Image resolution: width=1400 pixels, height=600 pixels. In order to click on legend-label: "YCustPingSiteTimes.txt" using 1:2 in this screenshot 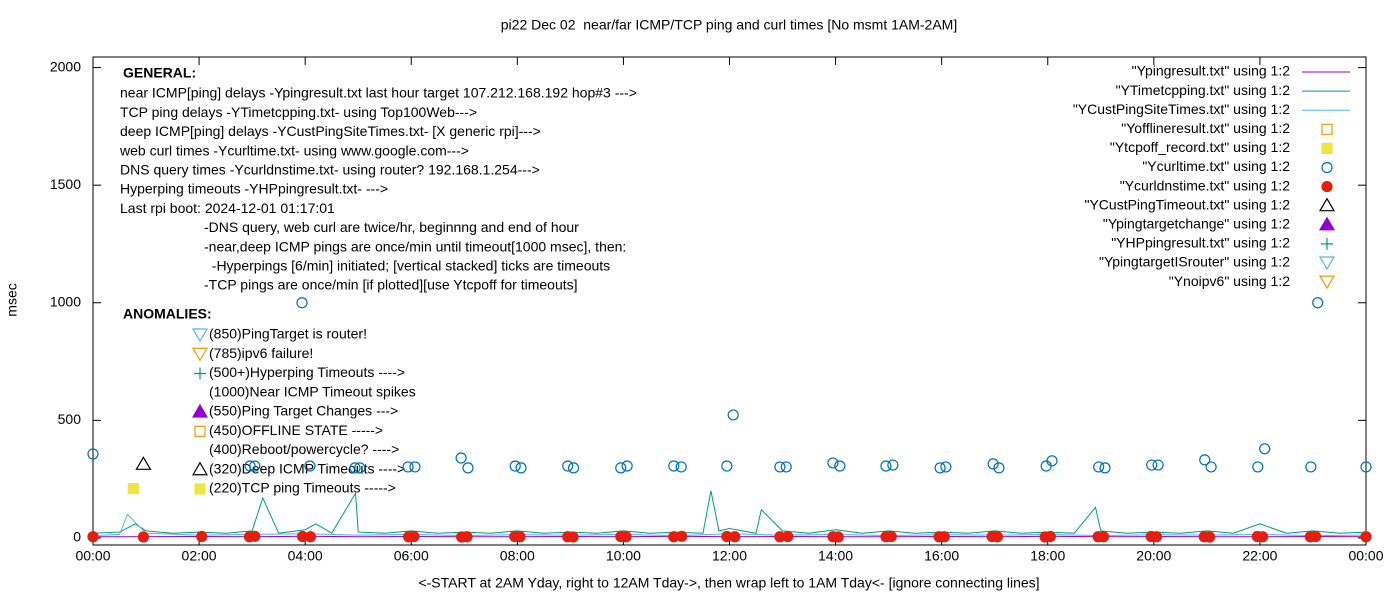, I will do `click(1181, 109)`.